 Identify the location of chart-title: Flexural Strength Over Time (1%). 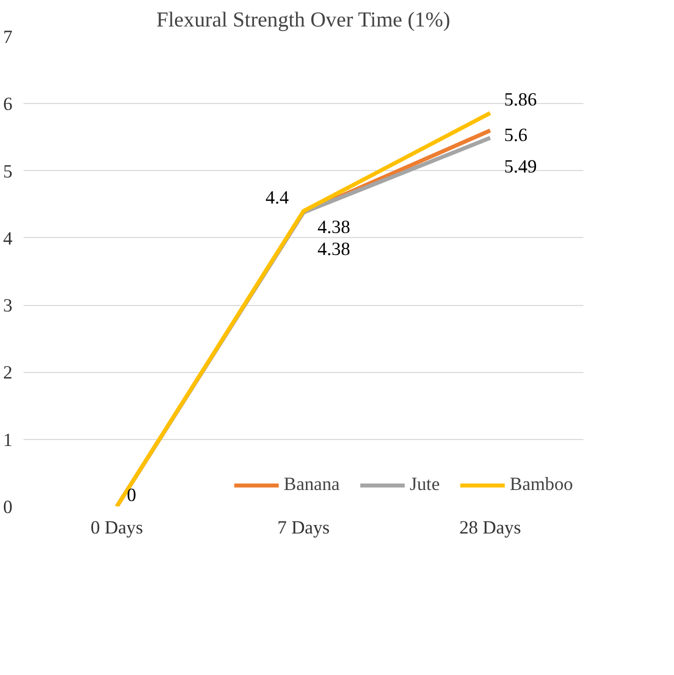
(303, 20).